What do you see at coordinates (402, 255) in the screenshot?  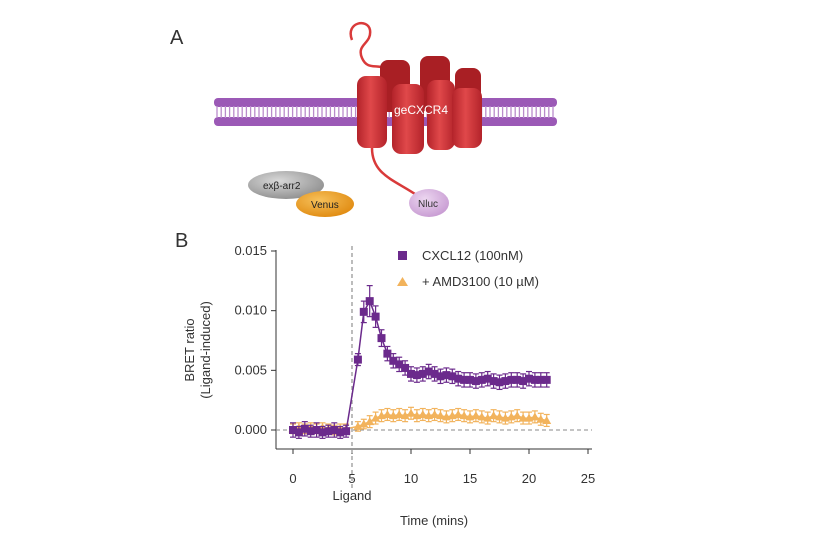 I see `legend-marker-cxcl12` at bounding box center [402, 255].